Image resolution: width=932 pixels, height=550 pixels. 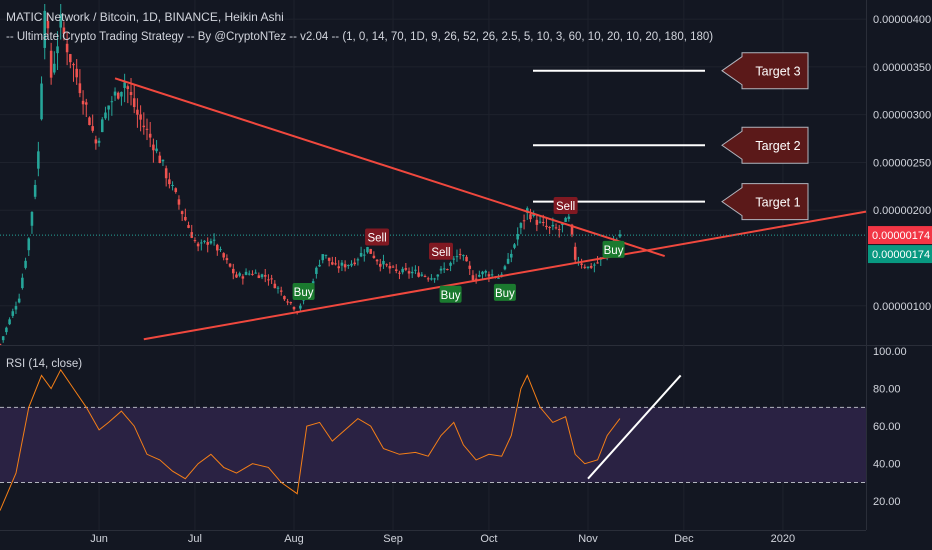 I want to click on x-tick-label: Aug, so click(x=294, y=539).